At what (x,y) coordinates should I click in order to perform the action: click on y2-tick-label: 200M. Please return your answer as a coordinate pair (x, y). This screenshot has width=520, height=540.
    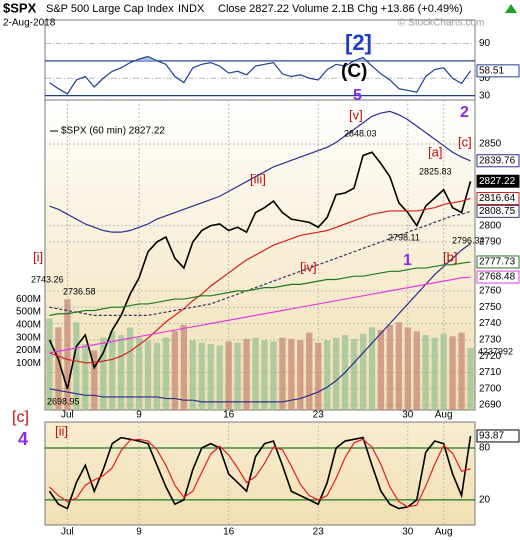
    Looking at the image, I should click on (28, 350).